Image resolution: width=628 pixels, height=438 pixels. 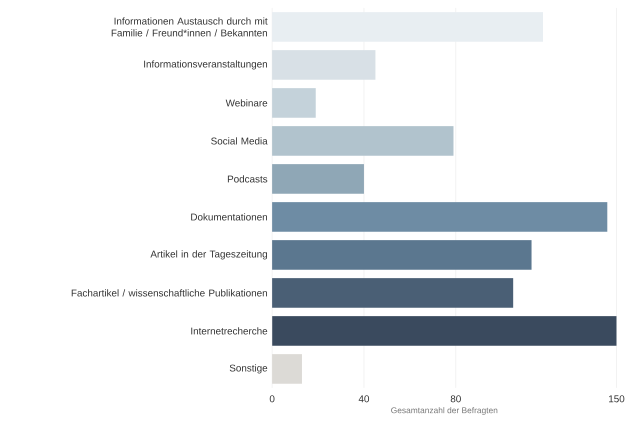 What do you see at coordinates (272, 398) in the screenshot?
I see `x-tick-label: 0` at bounding box center [272, 398].